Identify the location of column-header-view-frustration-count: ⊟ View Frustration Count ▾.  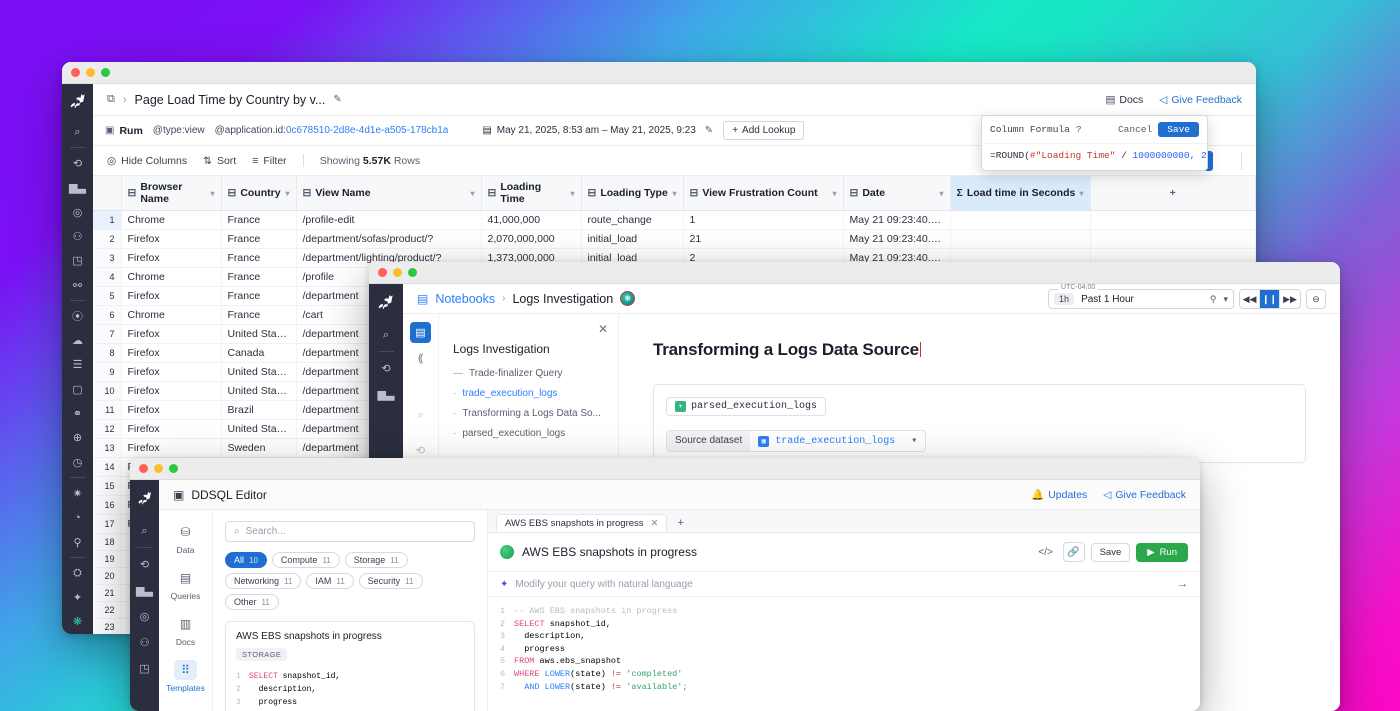
(763, 193).